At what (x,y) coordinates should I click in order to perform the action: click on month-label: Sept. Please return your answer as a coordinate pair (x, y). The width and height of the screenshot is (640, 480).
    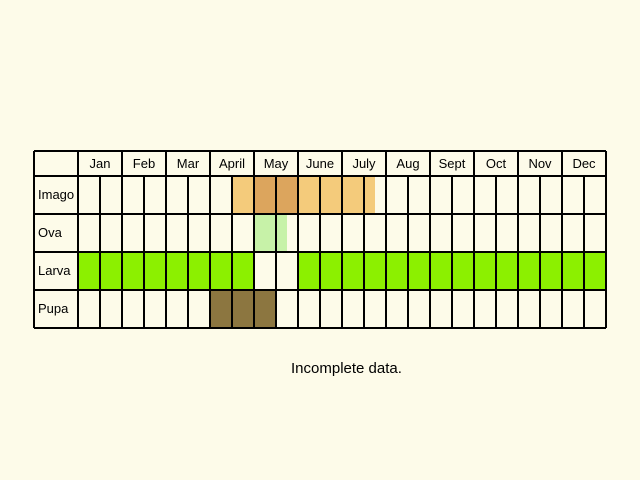
    Looking at the image, I should click on (452, 163).